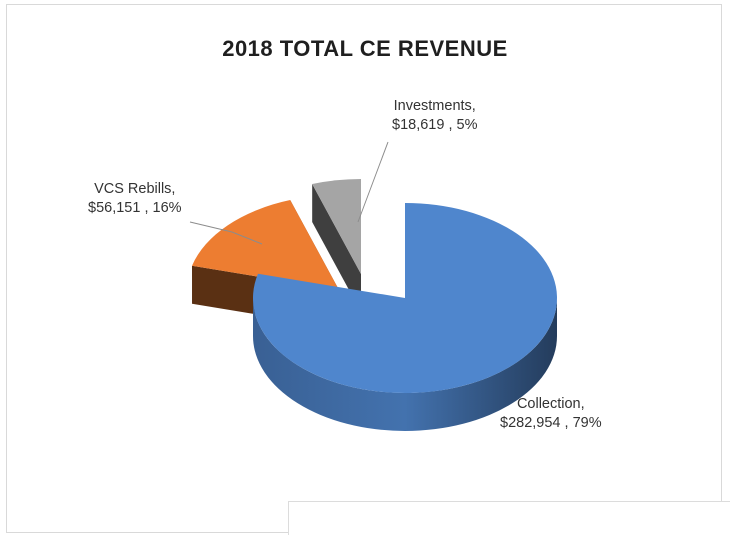 The height and width of the screenshot is (535, 730). Describe the element at coordinates (135, 189) in the screenshot. I see `label-vcs-rebills-name: VCS Rebills,` at that location.